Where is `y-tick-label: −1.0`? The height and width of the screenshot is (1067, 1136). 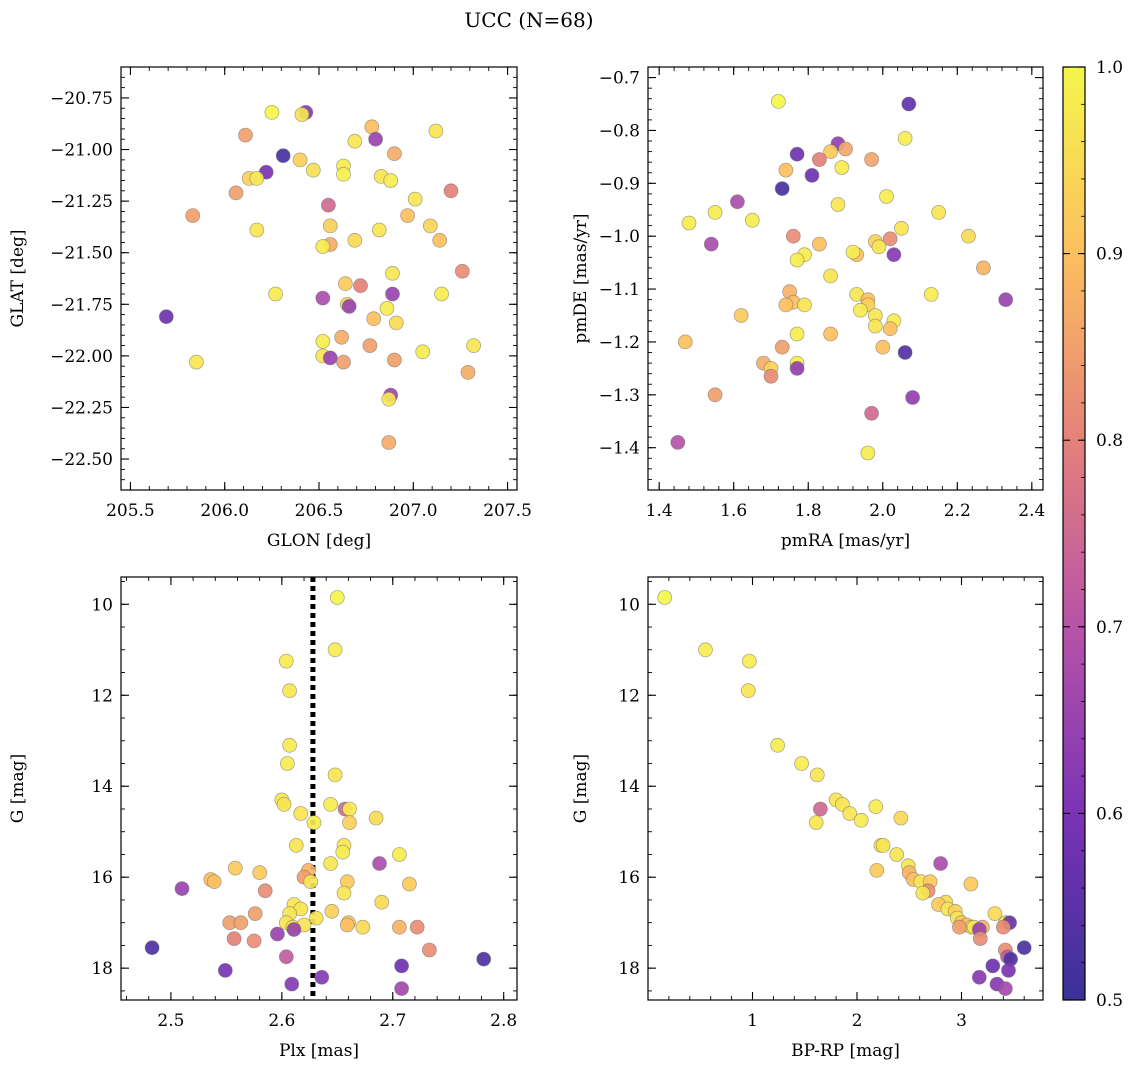
y-tick-label: −1.0 is located at coordinates (619, 237).